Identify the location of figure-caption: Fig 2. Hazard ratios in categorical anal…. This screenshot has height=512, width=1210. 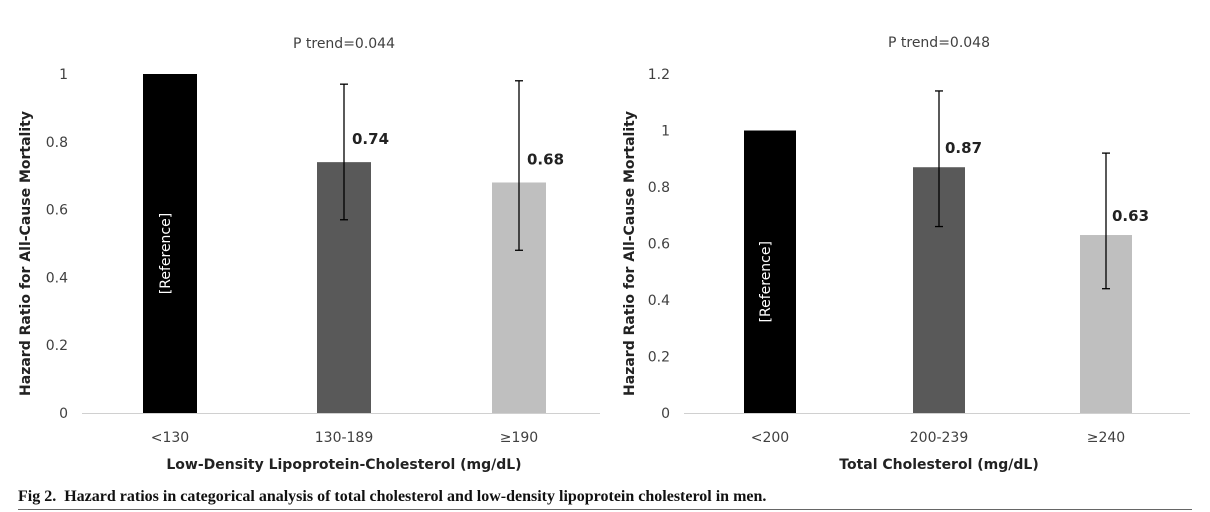
(392, 497).